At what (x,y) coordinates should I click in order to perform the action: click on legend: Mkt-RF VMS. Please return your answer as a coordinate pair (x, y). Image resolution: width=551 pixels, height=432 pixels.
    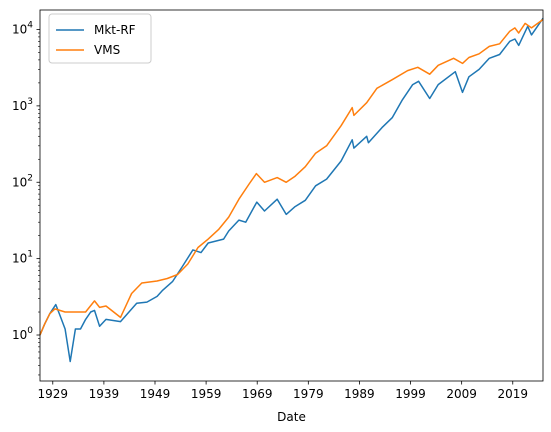
    Looking at the image, I should click on (100, 38).